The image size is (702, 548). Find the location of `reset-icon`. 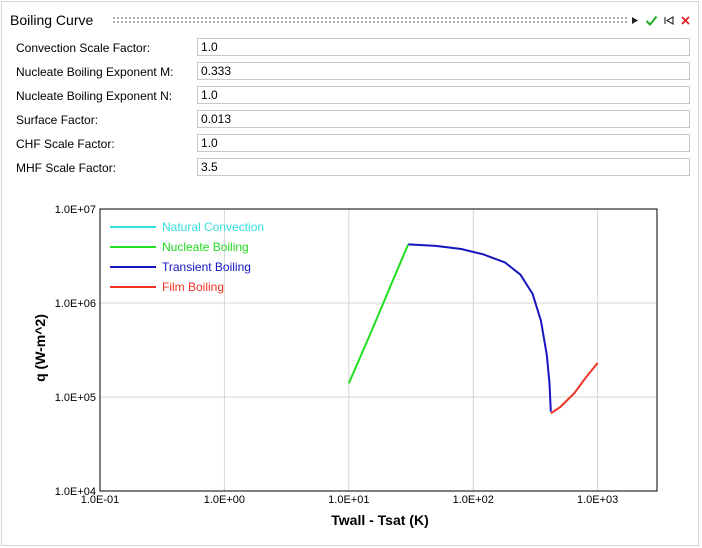

reset-icon is located at coordinates (668, 20).